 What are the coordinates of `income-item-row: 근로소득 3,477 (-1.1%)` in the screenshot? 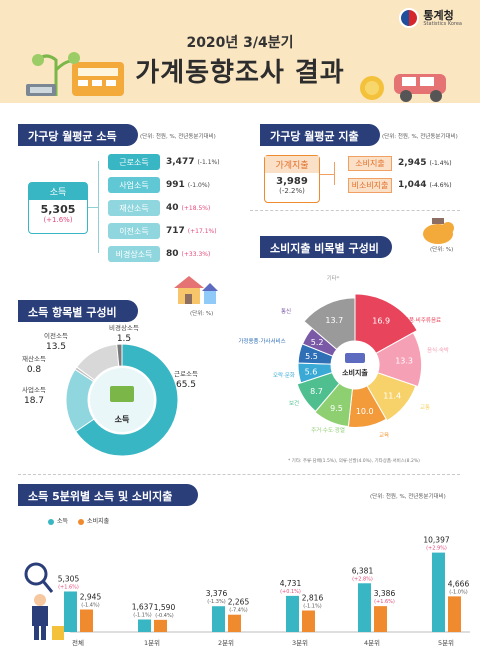 It's located at (170, 162).